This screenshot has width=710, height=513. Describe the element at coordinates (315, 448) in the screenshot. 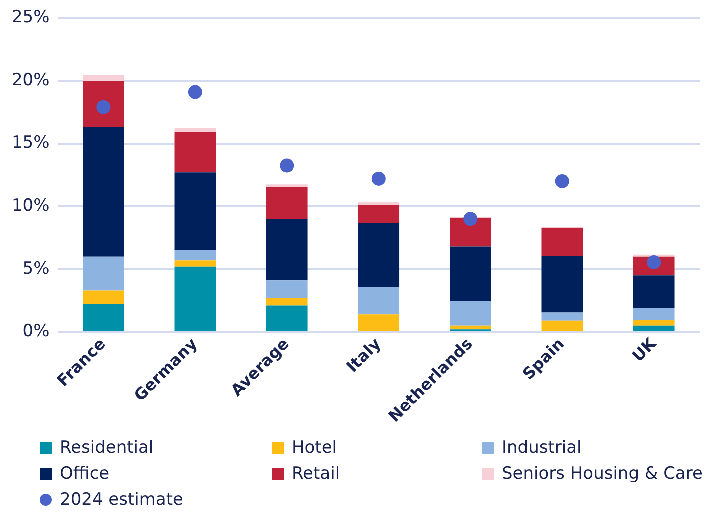

I see `legend-label: Hotel` at that location.